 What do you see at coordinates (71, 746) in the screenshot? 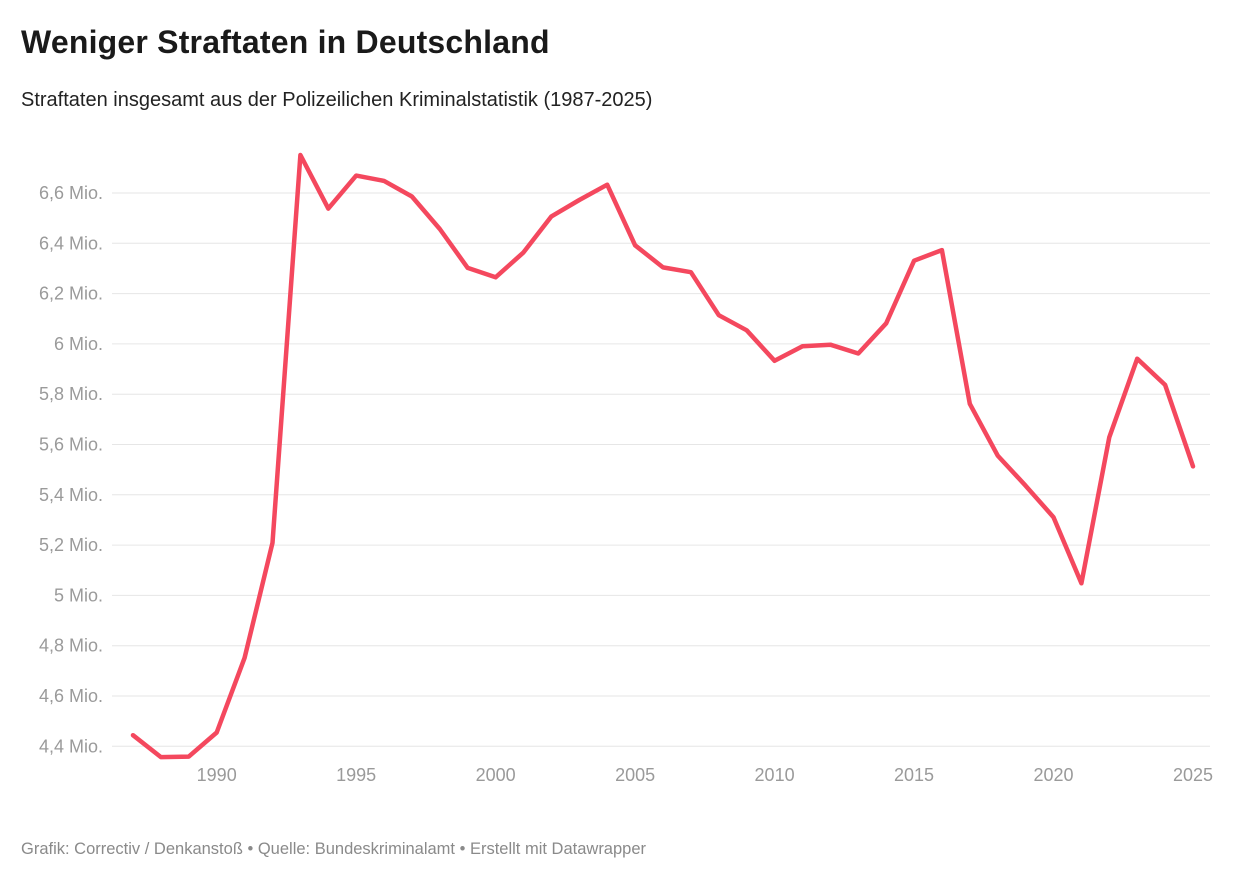
I see `y-axis-tick-label: 4,4 Mio.` at bounding box center [71, 746].